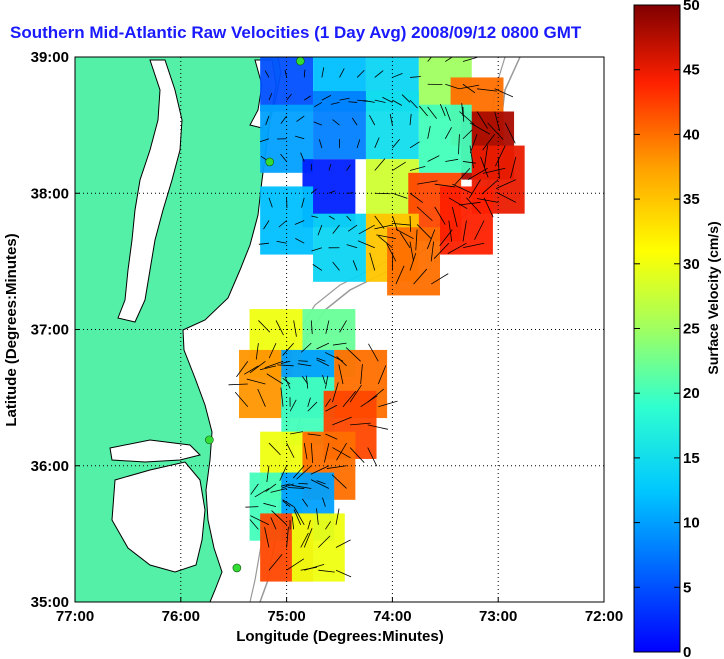 The image size is (724, 659). I want to click on colorbar-gradient, so click(657, 328).